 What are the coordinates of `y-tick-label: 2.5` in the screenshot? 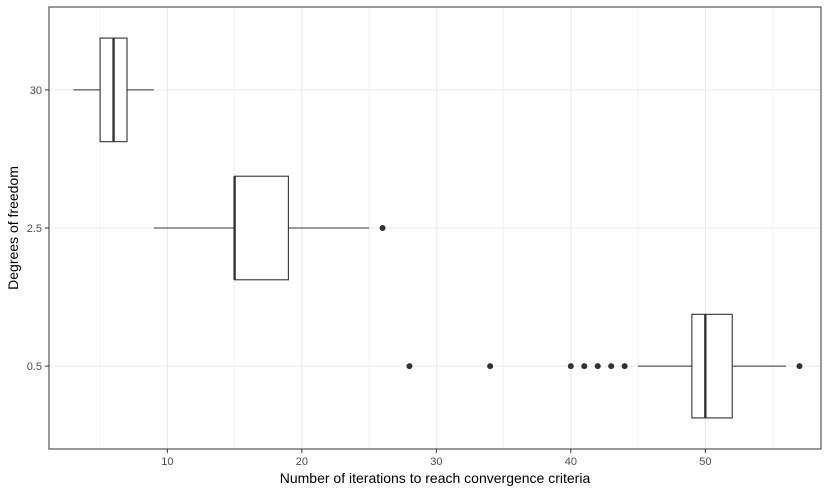 It's located at (34, 229).